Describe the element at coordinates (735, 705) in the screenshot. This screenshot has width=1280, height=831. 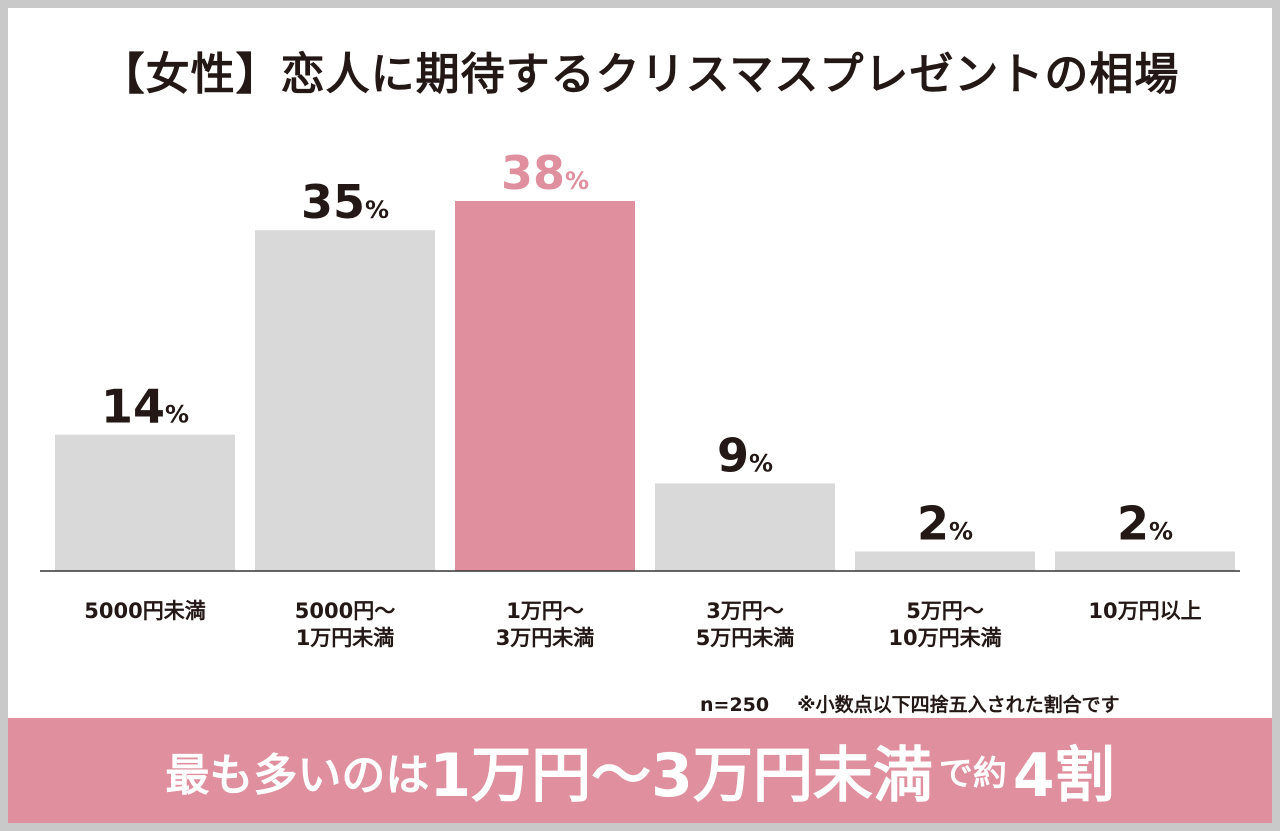
I see `sample-size: n=250` at that location.